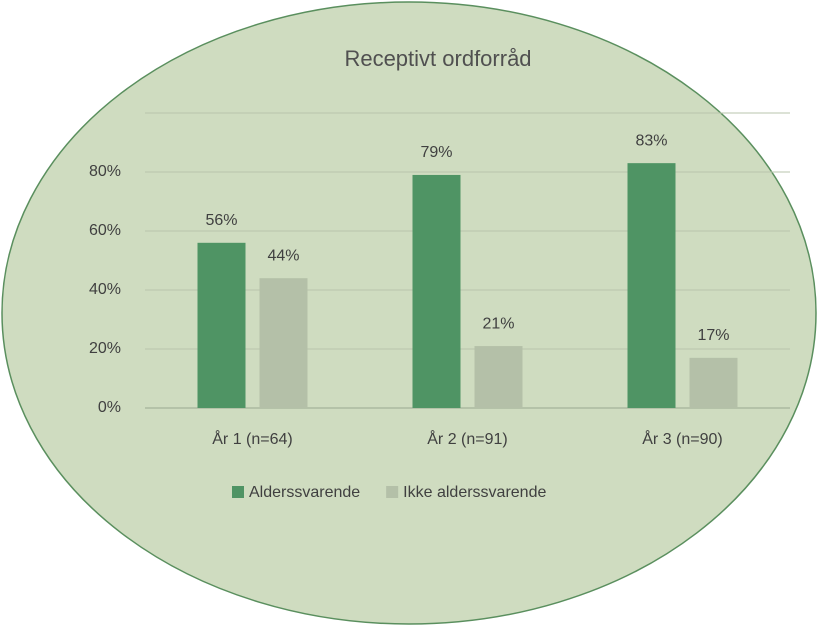  Describe the element at coordinates (105, 230) in the screenshot. I see `y-tick-label: 60%` at that location.